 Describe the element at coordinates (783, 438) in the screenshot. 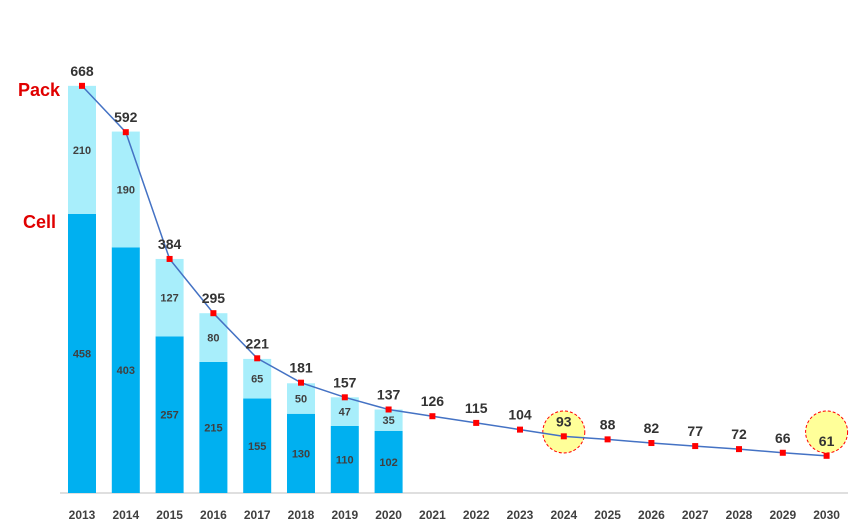

I see `total-value-label: 66` at that location.